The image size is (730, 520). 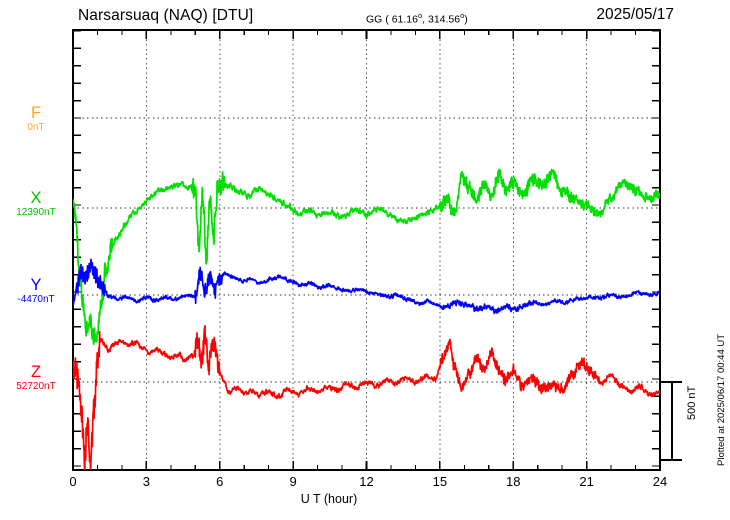 I want to click on component-label-F: F 0nT, so click(x=36, y=119).